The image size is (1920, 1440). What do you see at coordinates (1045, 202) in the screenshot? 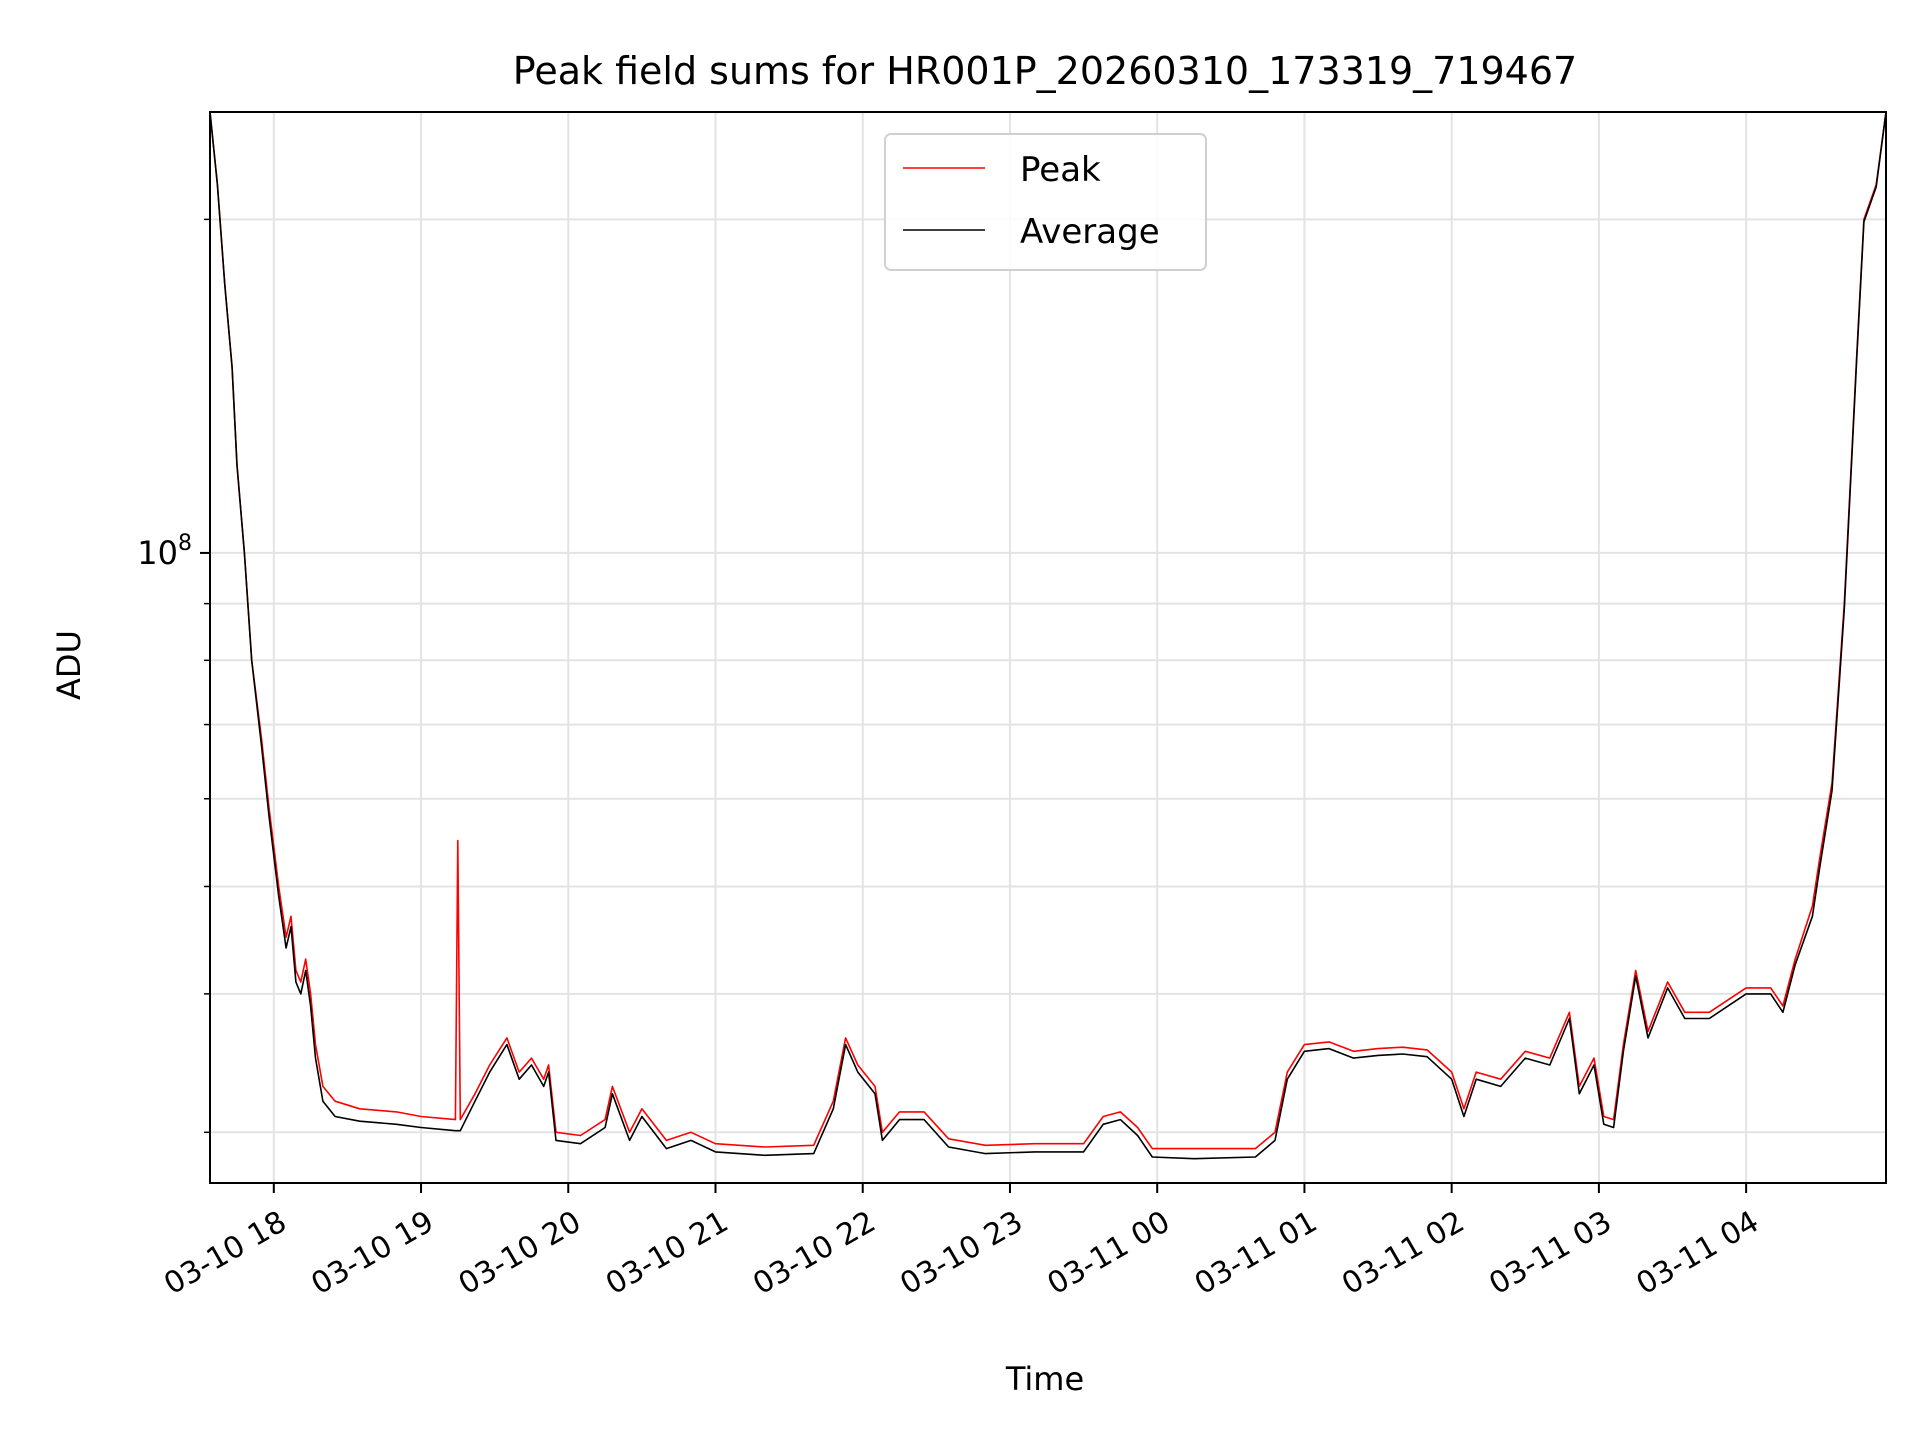
I see `legend: Peak Average` at bounding box center [1045, 202].